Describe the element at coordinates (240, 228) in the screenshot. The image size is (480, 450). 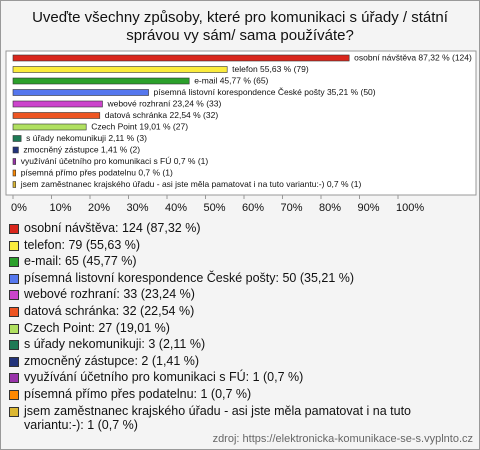
I see `legend-item: osobní návštěva: 124 (87,32 %)` at that location.